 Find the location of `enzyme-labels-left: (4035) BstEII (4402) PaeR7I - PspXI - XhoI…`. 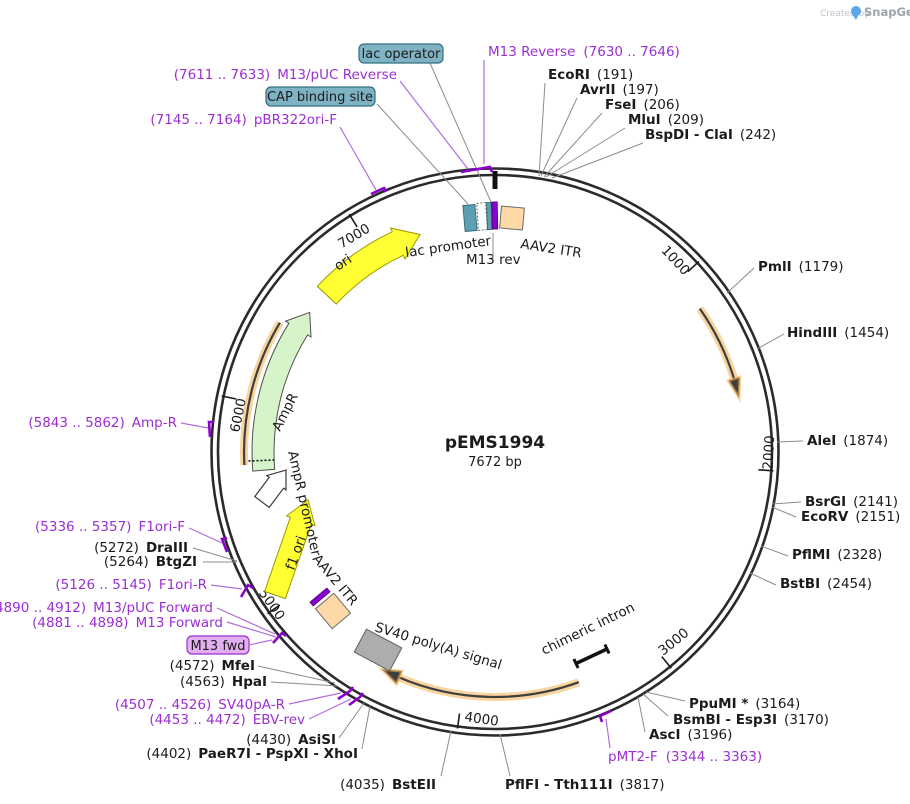

enzyme-labels-left: (4035) BstEII (4402) PaeR7I - PspXI - XhoI… is located at coordinates (265, 666).